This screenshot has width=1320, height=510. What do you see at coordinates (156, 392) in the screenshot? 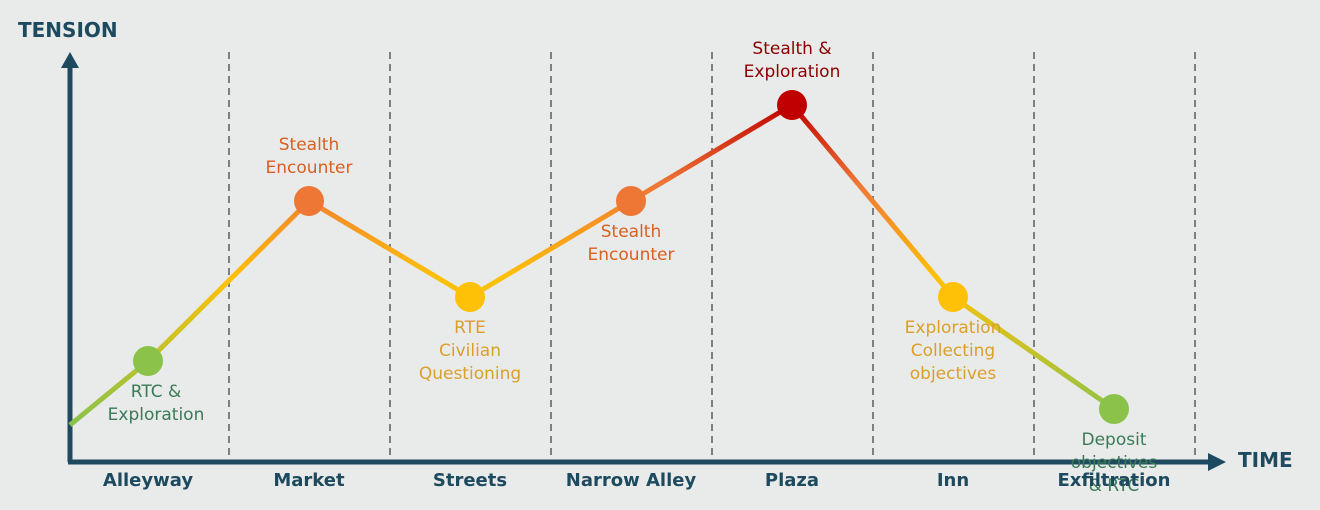
I see `point-label-line: RTC &` at bounding box center [156, 392].